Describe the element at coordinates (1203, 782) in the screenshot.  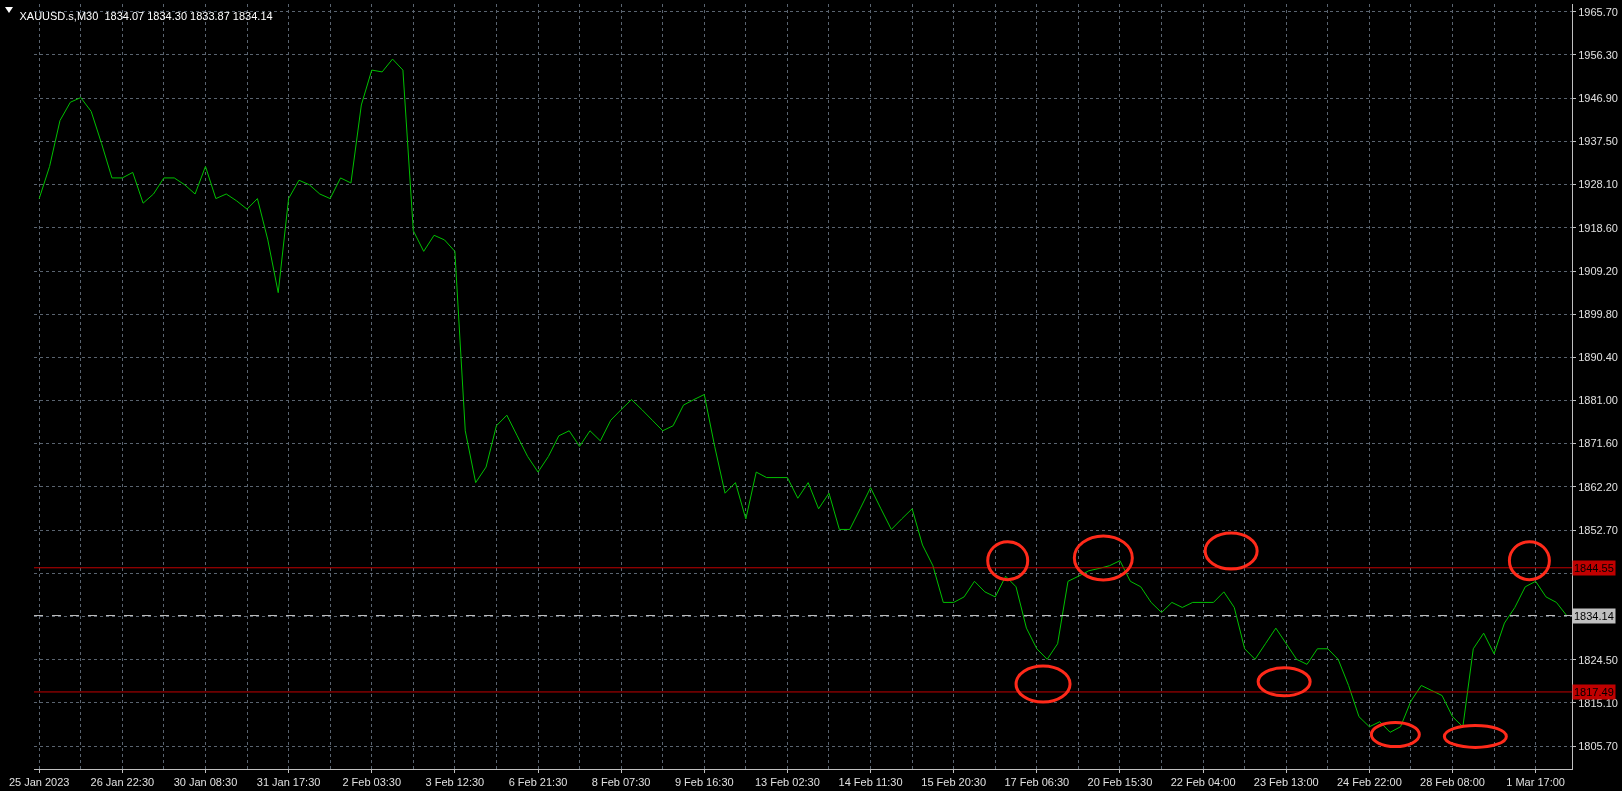
I see `x-tick-label: 22 Feb 04:00` at that location.